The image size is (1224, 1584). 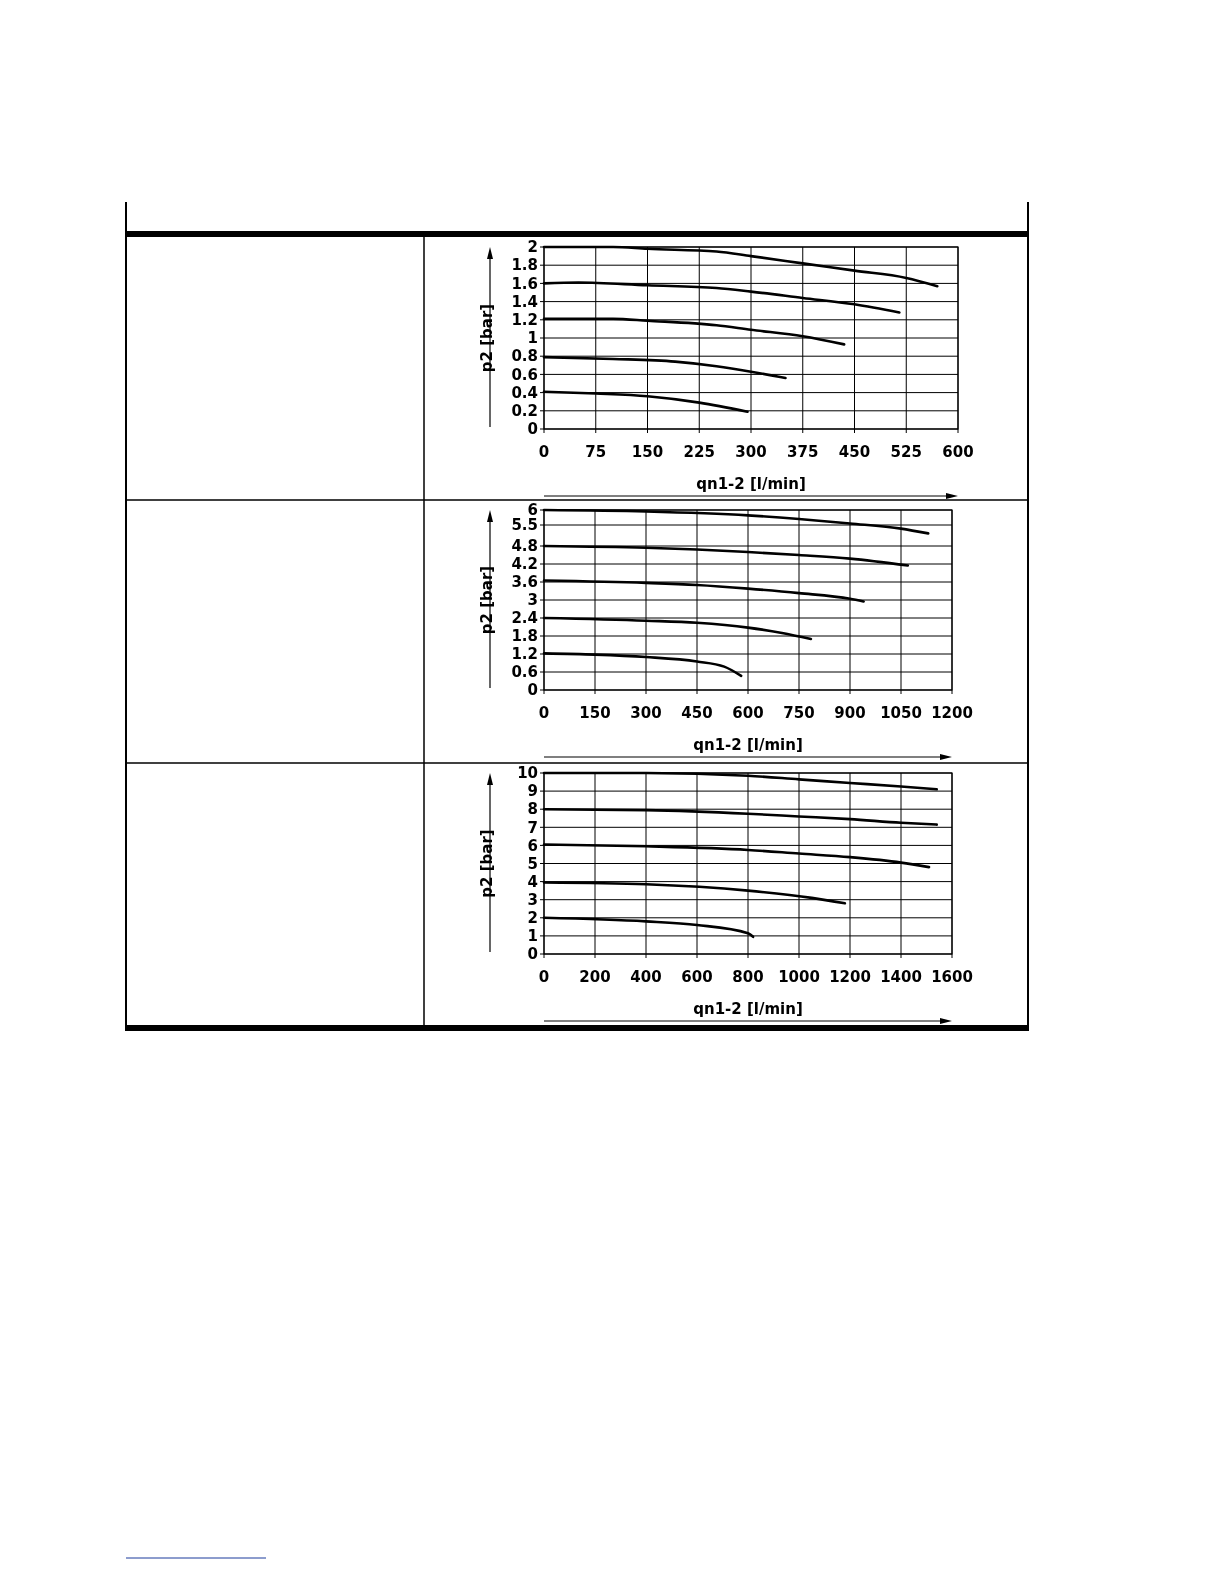 What do you see at coordinates (532, 881) in the screenshot?
I see `y-tick-label: 4` at bounding box center [532, 881].